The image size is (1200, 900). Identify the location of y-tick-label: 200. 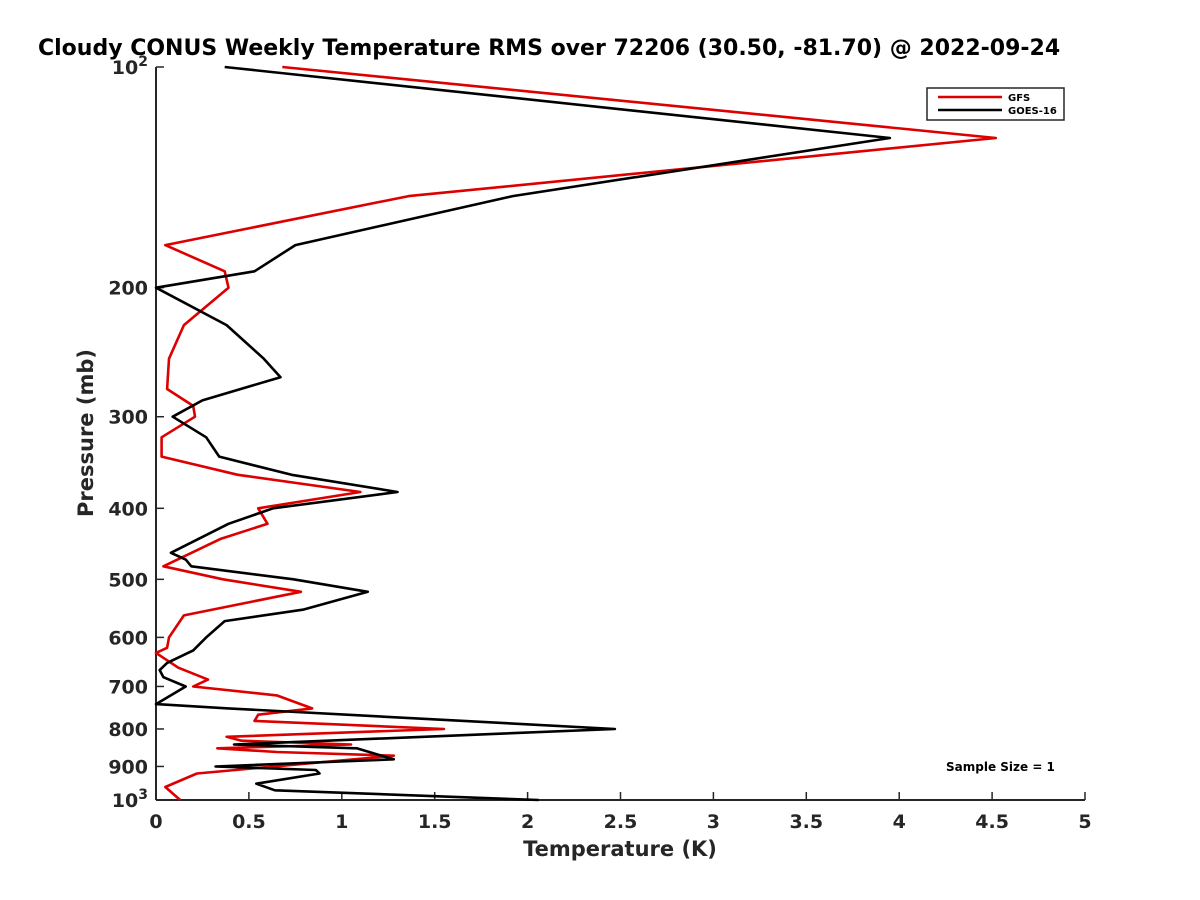
(128, 289).